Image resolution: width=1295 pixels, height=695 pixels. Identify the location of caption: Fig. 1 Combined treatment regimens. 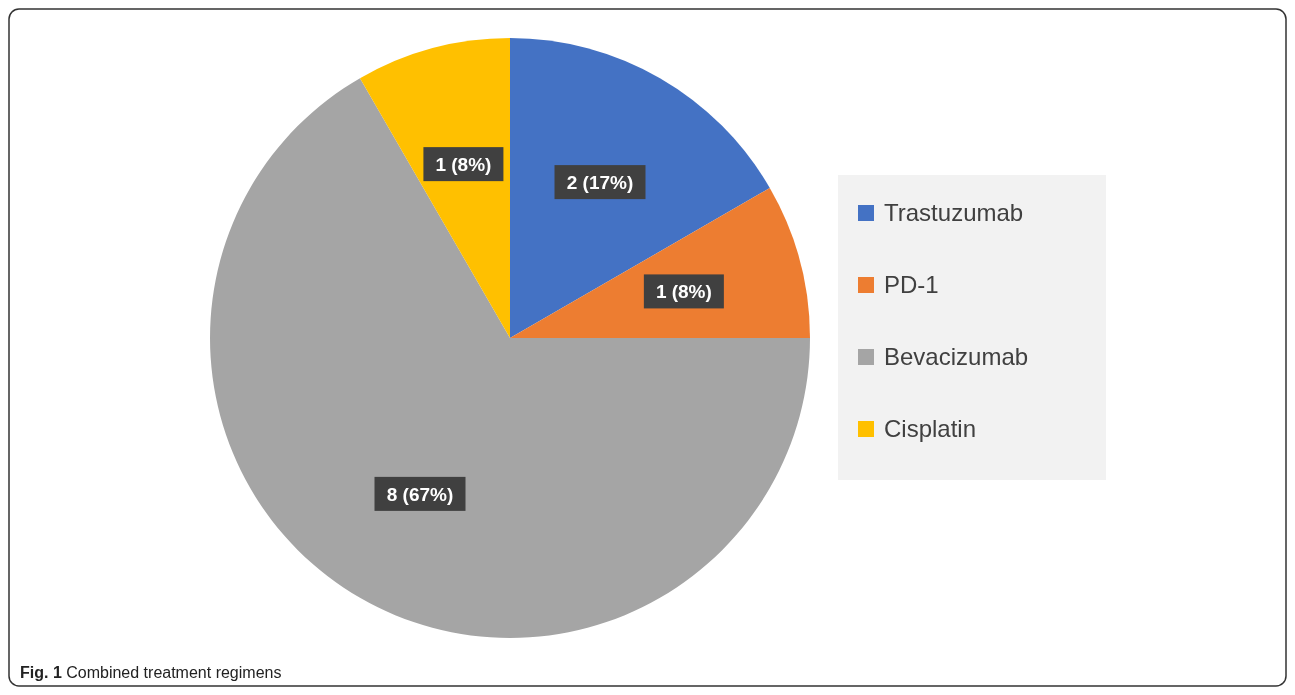
(151, 672).